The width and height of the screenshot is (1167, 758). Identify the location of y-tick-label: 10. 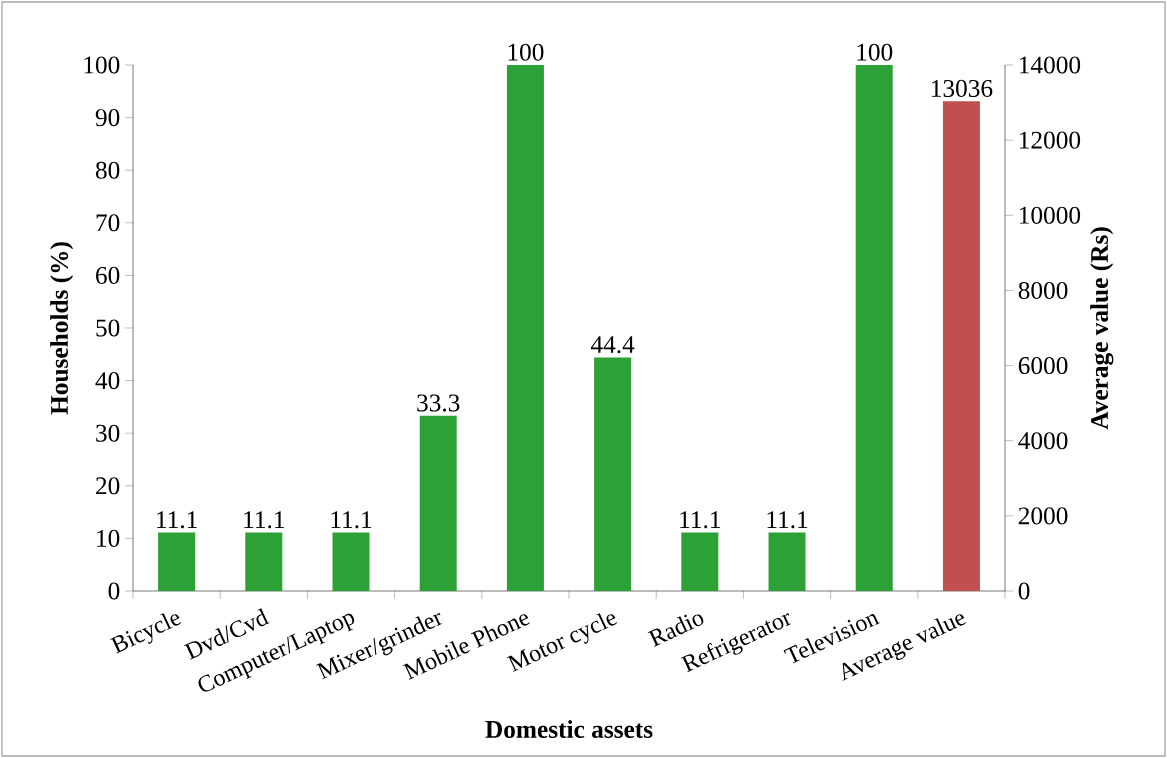
(108, 538).